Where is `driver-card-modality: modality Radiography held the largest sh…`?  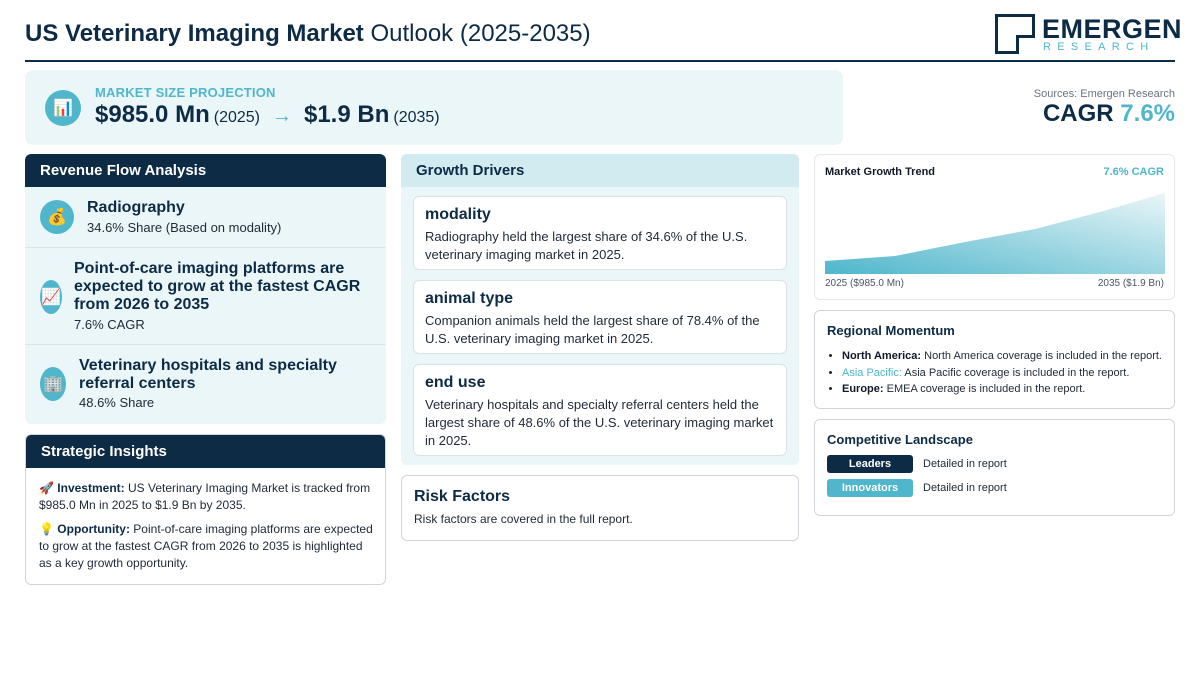
driver-card-modality: modality Radiography held the largest sh… is located at coordinates (600, 233).